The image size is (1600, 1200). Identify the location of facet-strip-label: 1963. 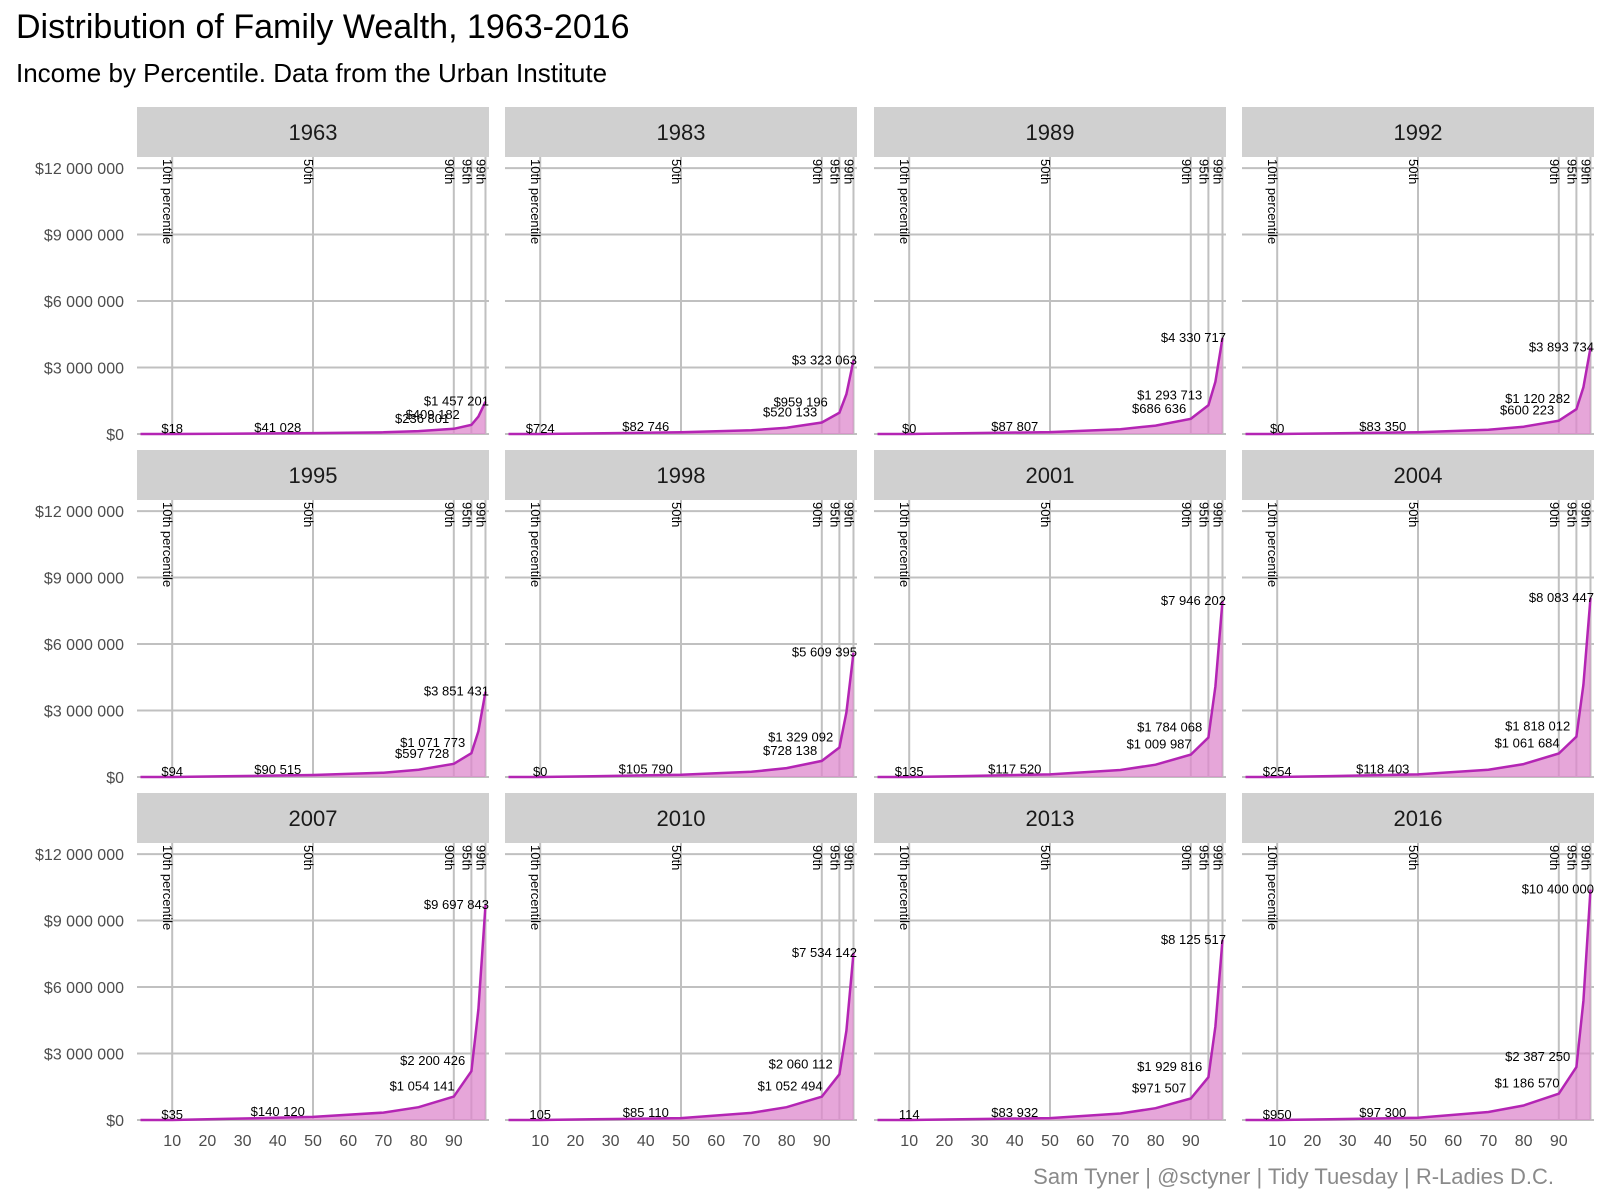
(313, 132).